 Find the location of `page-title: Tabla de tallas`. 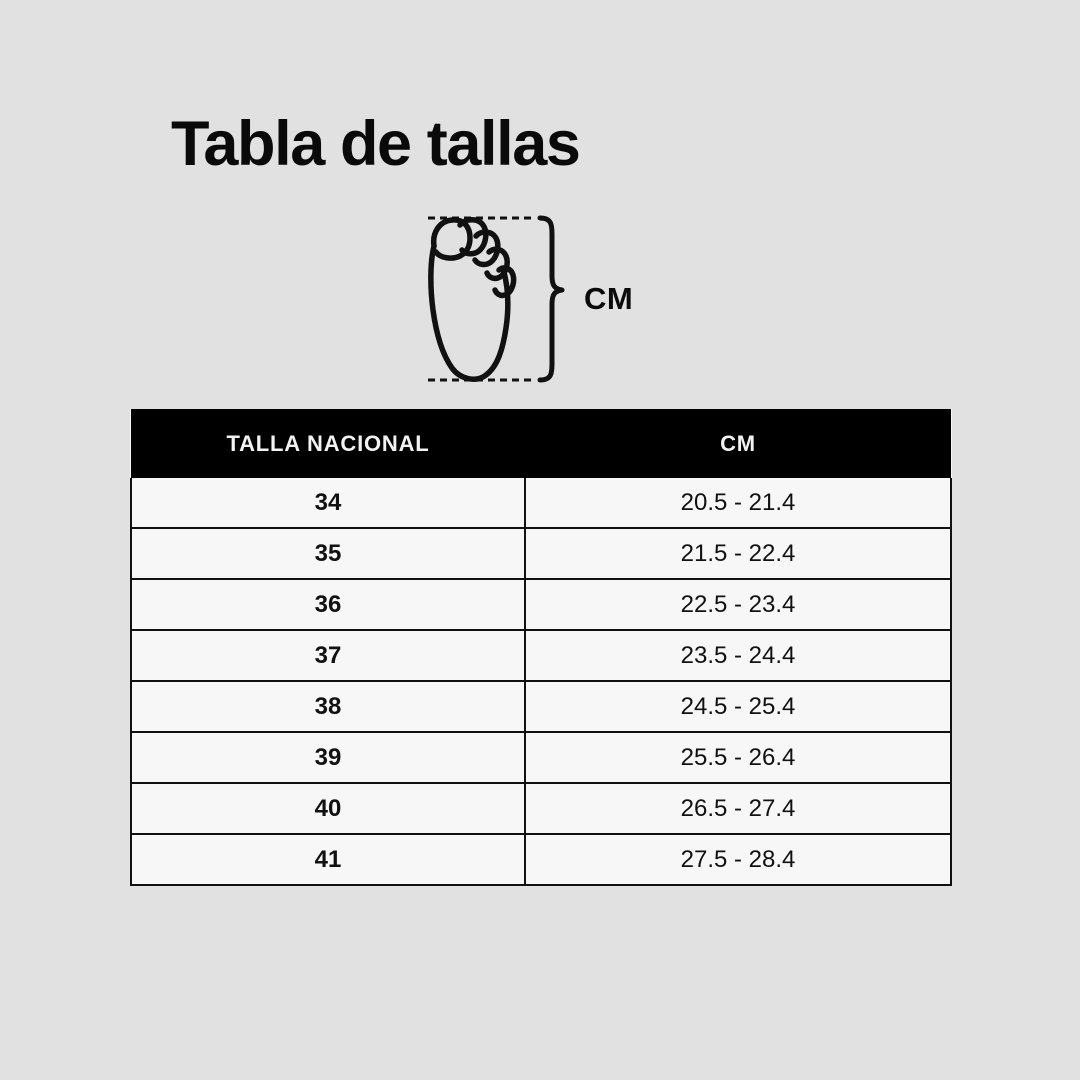

page-title: Tabla de tallas is located at coordinates (376, 144).